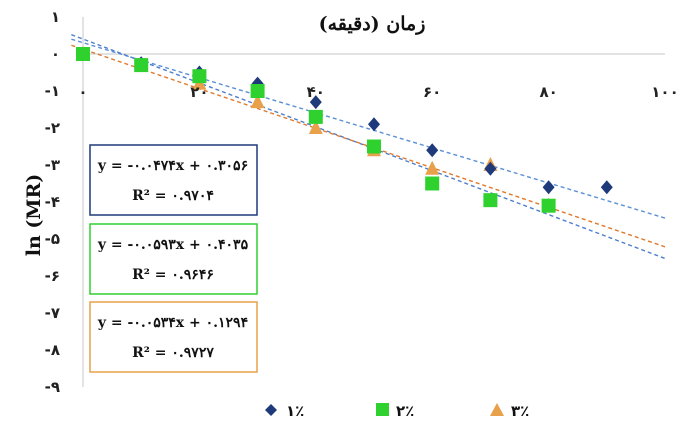  What do you see at coordinates (664, 92) in the screenshot?
I see `x-tick-label: ۱۰۰` at bounding box center [664, 92].